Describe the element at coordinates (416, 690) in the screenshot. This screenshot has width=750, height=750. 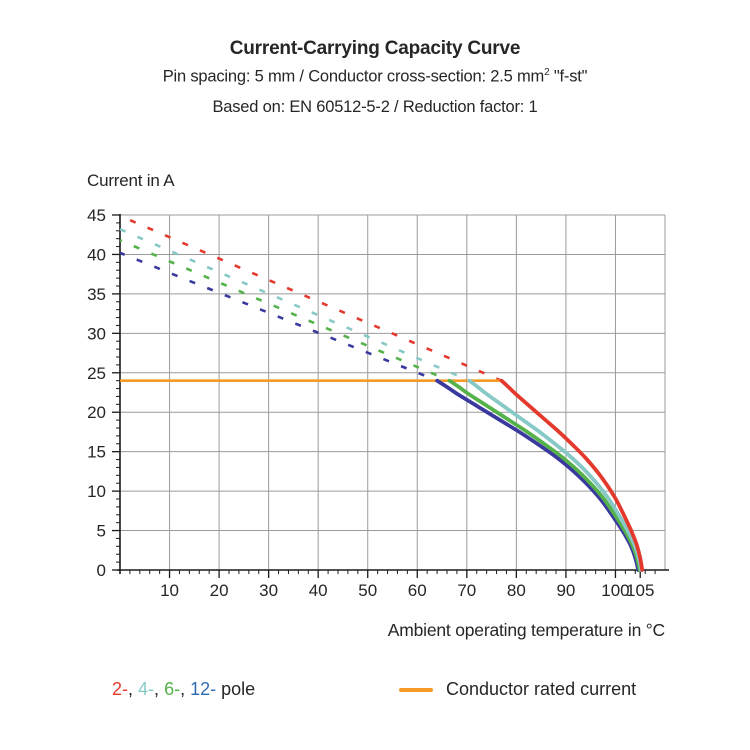
I see `rated-current-swatch-line` at that location.